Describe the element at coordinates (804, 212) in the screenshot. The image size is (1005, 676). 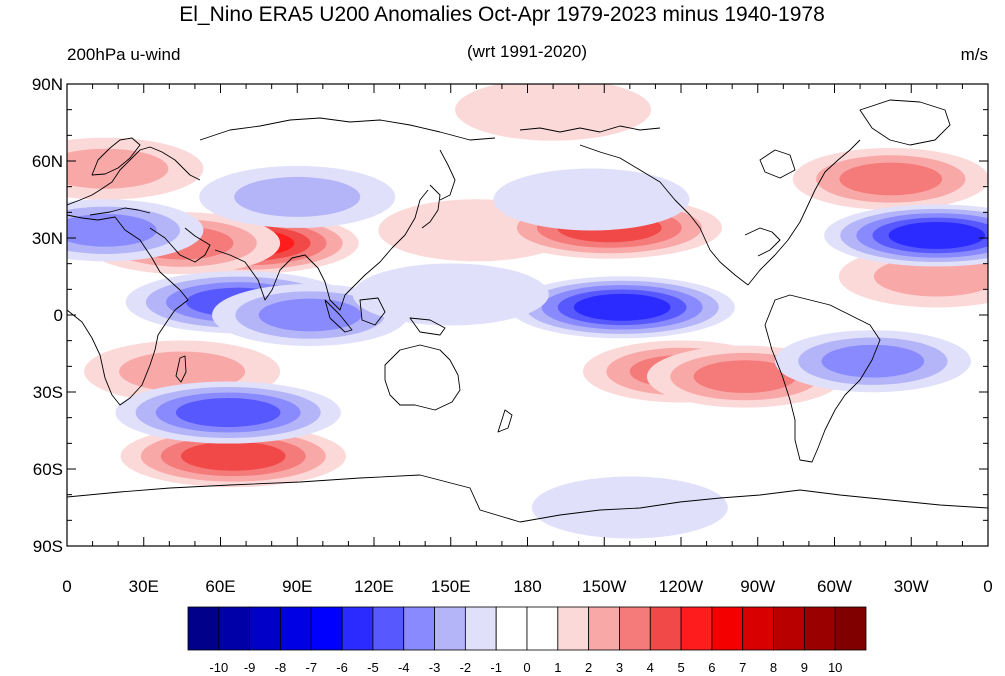
I see `coastline-north-america-east` at that location.